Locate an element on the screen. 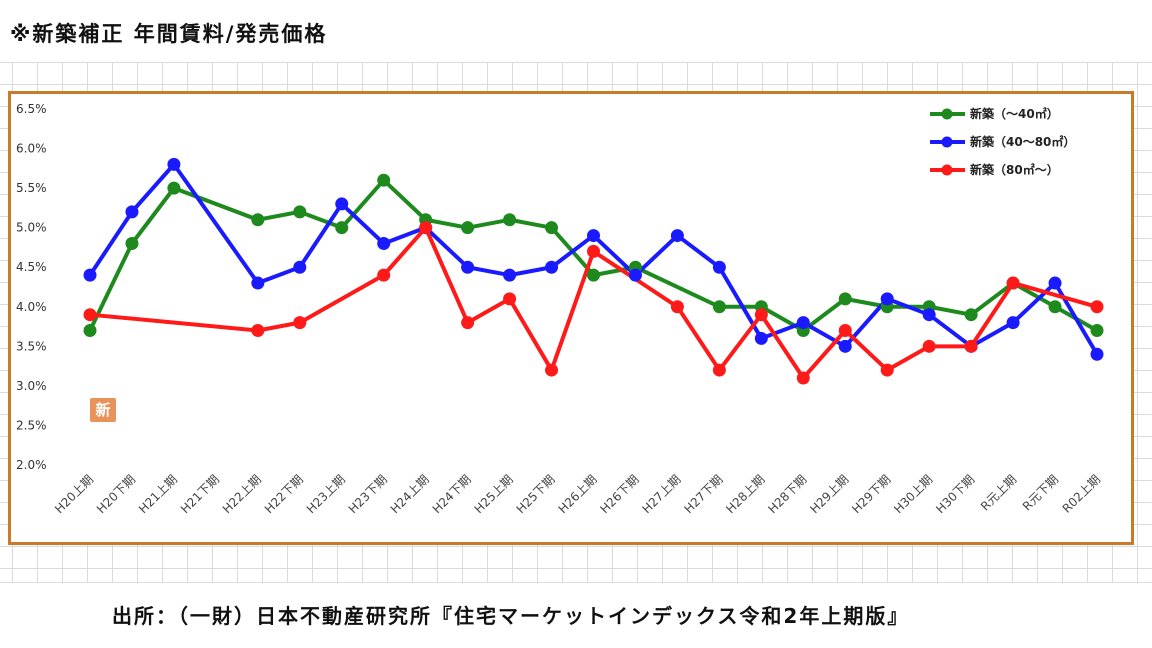 The height and width of the screenshot is (648, 1152). x-tick-label: H28下期 is located at coordinates (787, 494).